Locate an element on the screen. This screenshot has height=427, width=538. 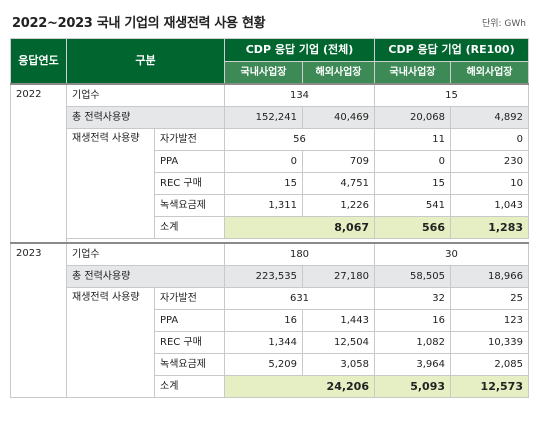
table-row-subtotal-2023: 소계 24,206 5,093 12,573 is located at coordinates (270, 386).